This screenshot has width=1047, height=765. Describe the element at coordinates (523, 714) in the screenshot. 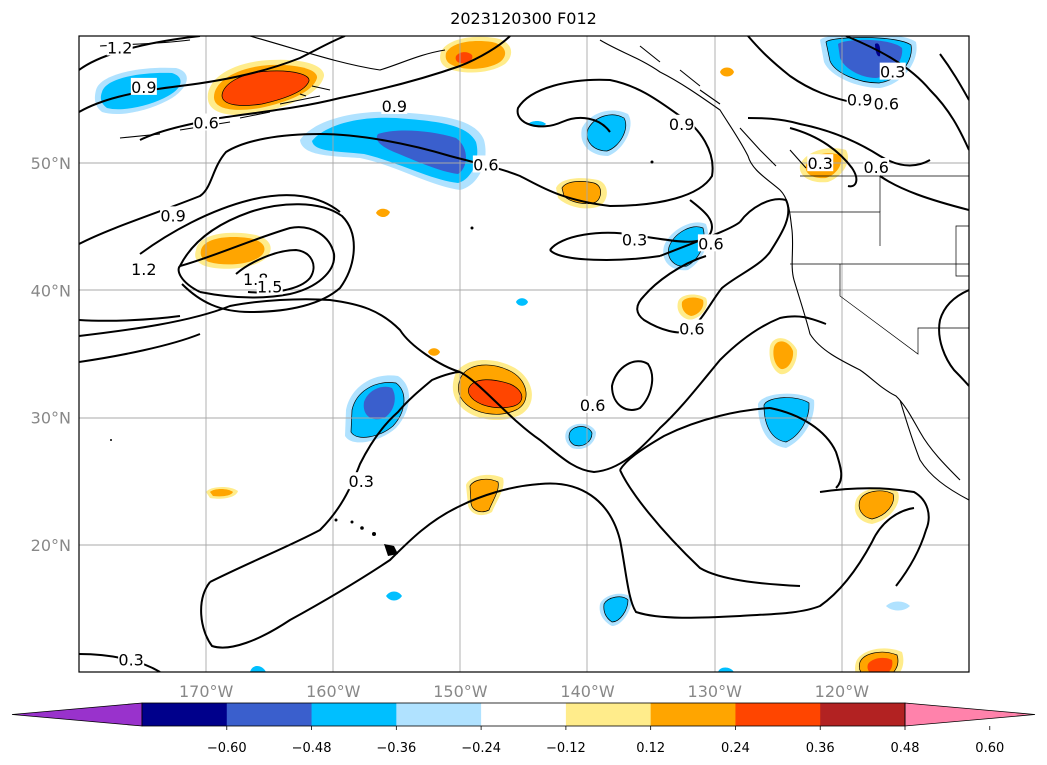

I see `colorbar-outline` at that location.